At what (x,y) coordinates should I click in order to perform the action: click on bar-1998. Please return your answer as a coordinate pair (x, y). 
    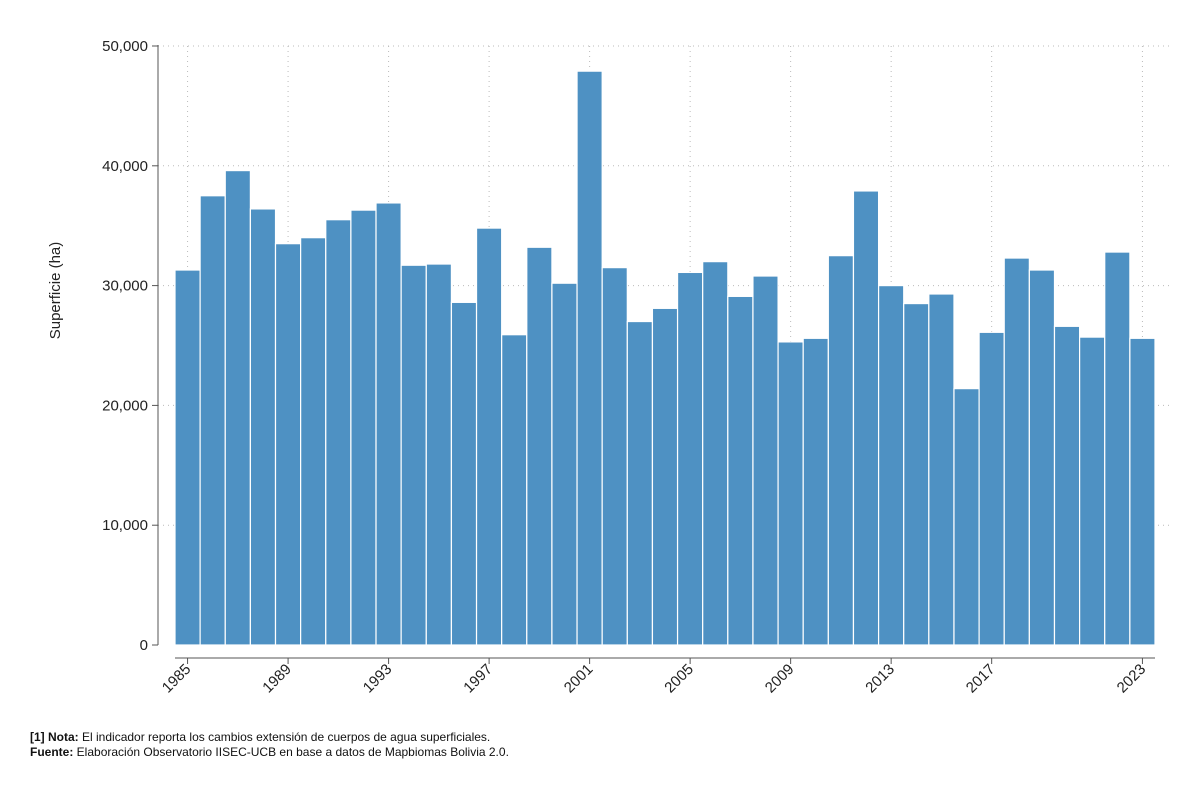
    Looking at the image, I should click on (514, 490).